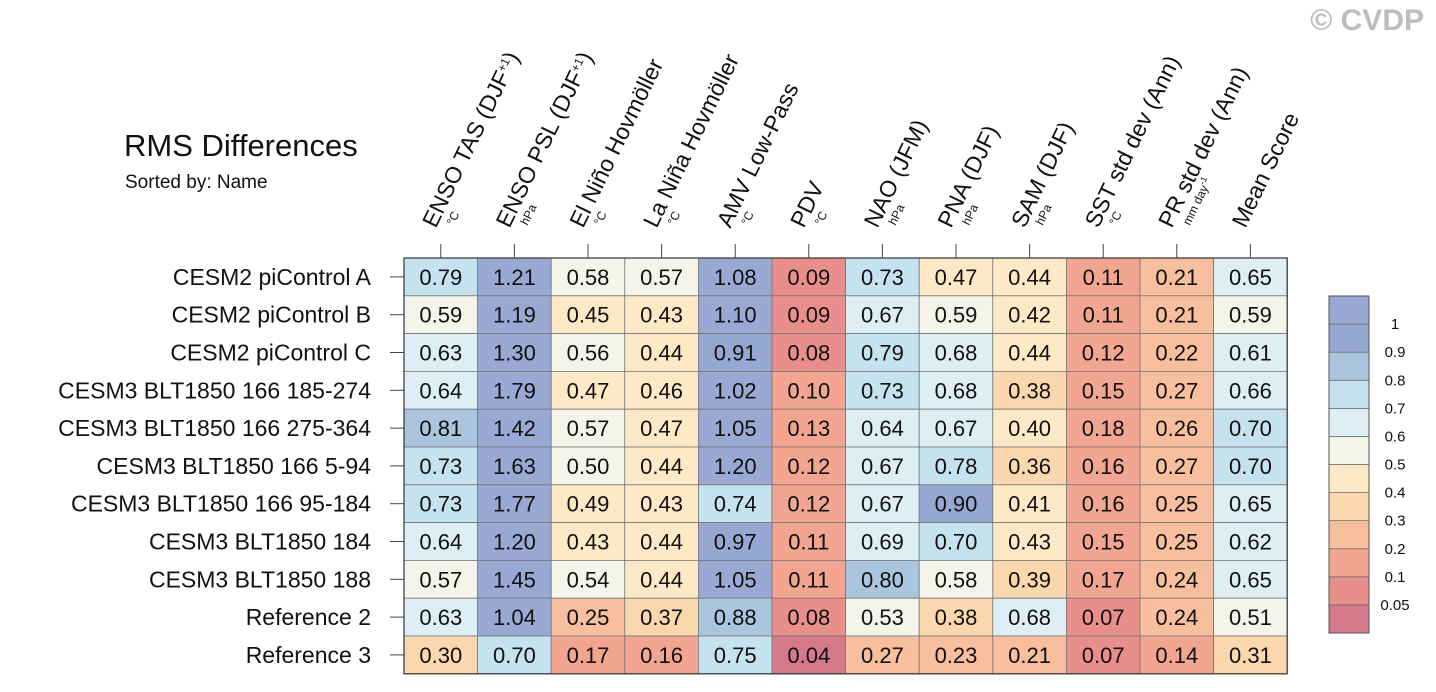 This screenshot has width=1436, height=692. I want to click on colorbar-label: 0.7, so click(1395, 408).